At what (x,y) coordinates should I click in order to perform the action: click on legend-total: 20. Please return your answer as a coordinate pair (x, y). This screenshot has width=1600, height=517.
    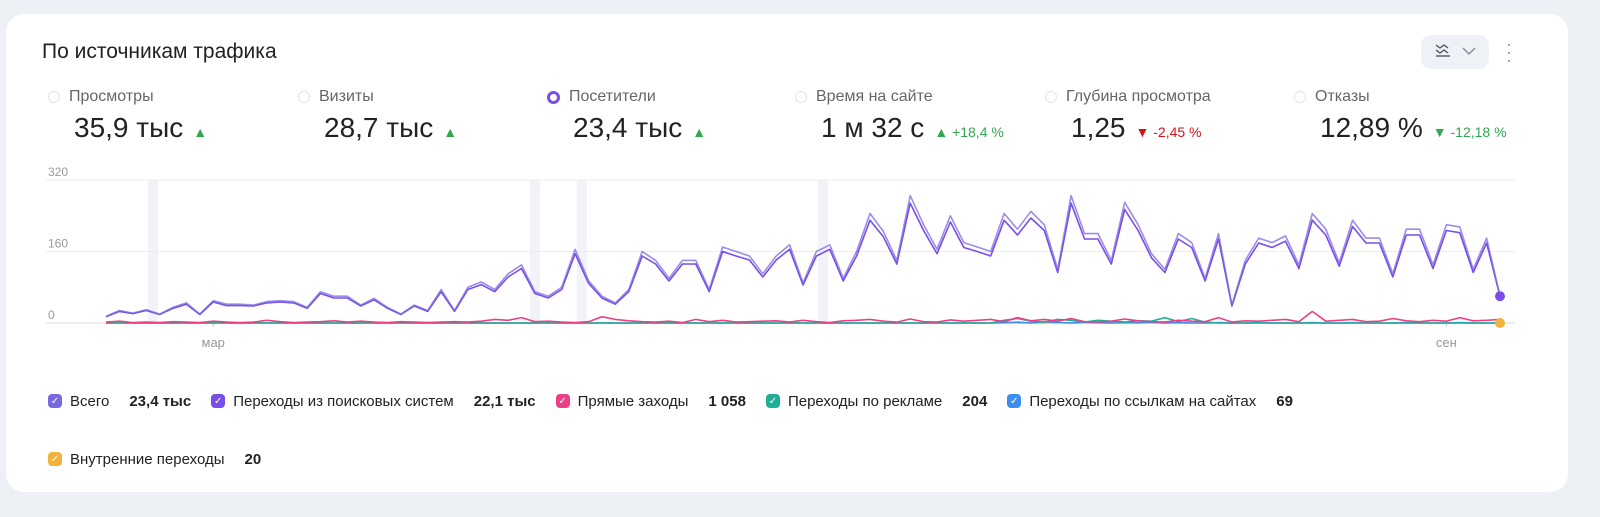
    Looking at the image, I should click on (253, 459).